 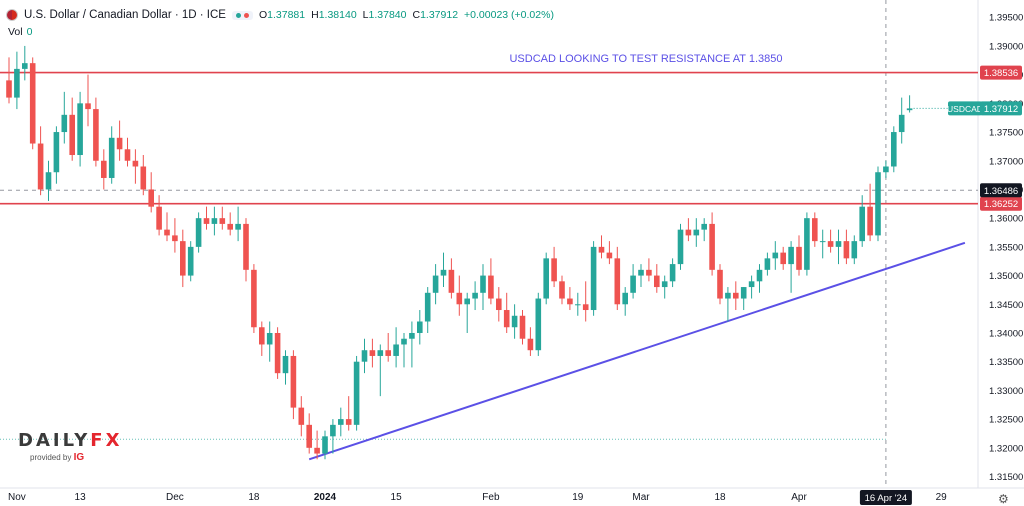 I want to click on x-tick-label: 18, so click(x=254, y=497).